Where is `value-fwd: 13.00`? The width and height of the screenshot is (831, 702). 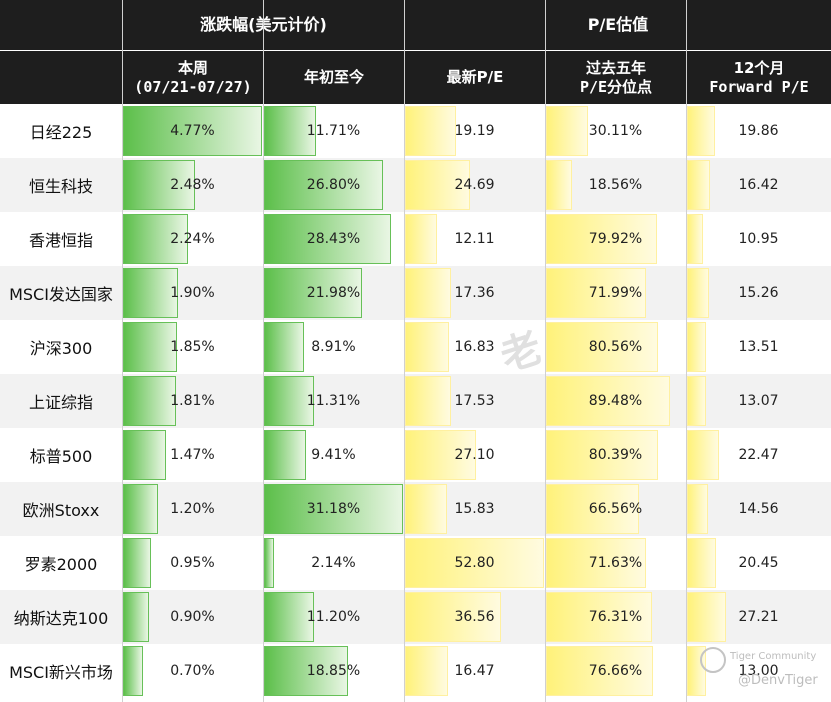
value-fwd: 13.00 is located at coordinates (758, 671).